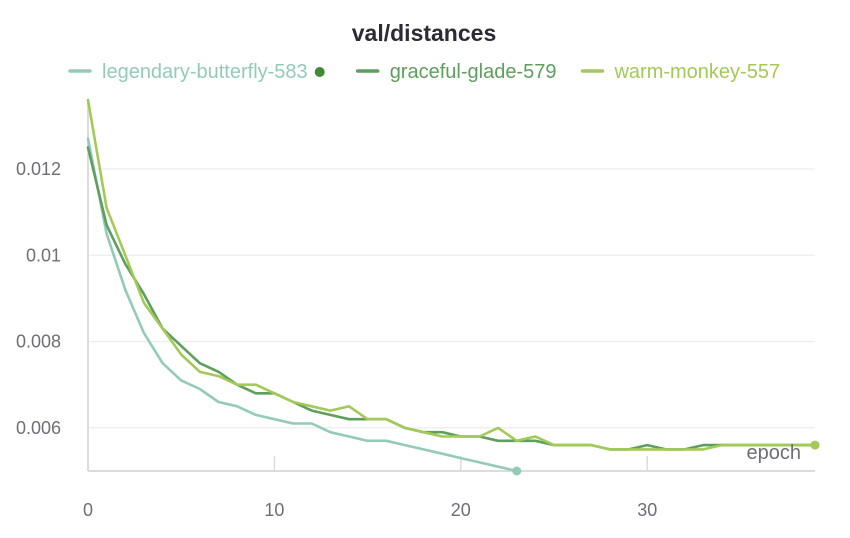  I want to click on y-tick-label: 0.006, so click(38, 428).